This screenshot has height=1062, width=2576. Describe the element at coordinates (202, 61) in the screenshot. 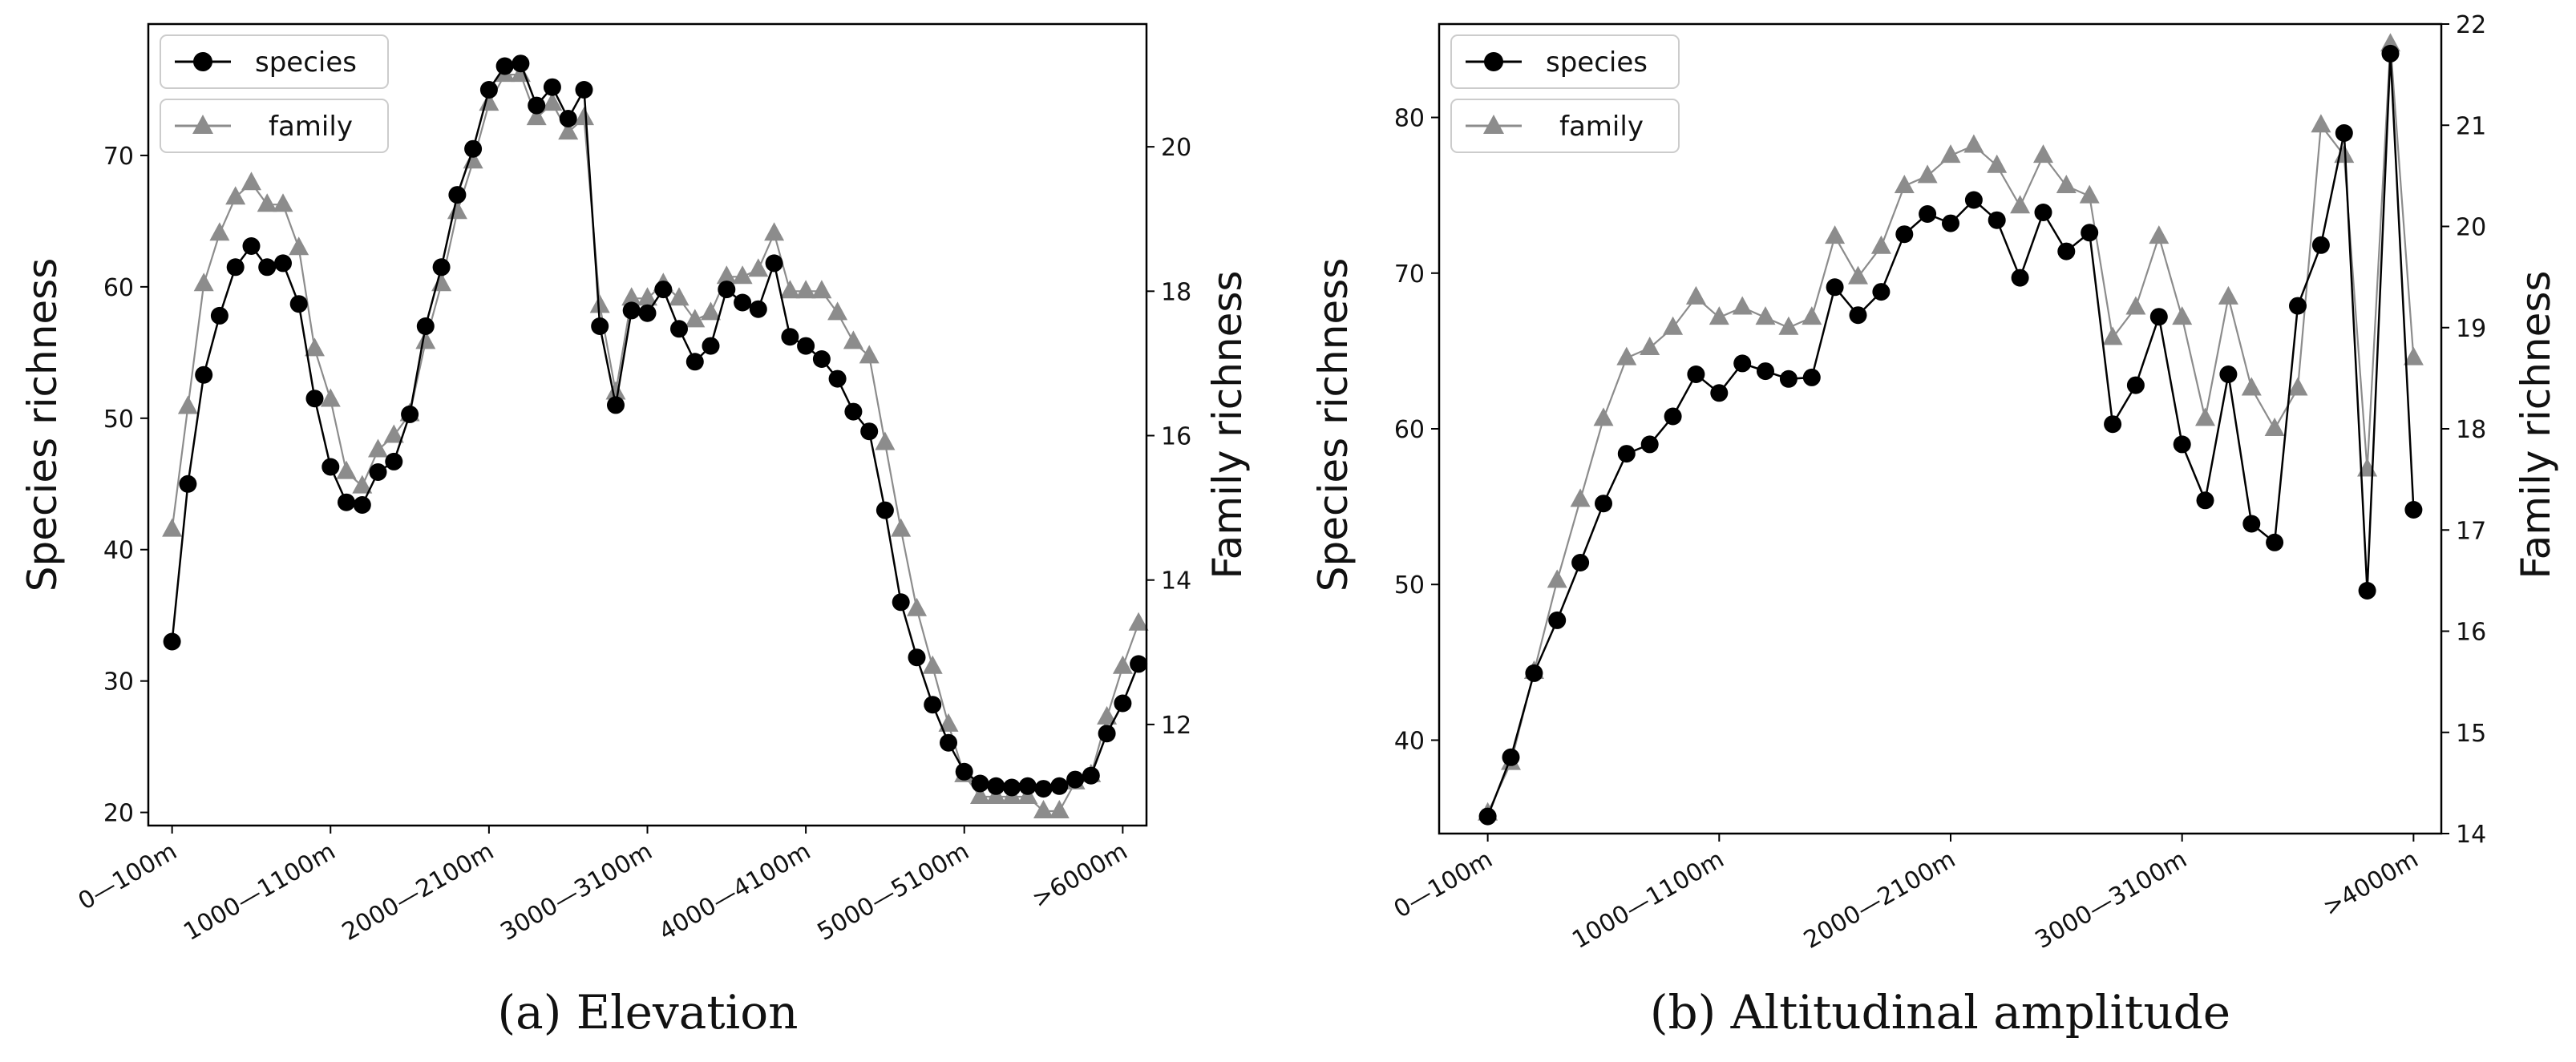

I see `legend-marker-species` at that location.